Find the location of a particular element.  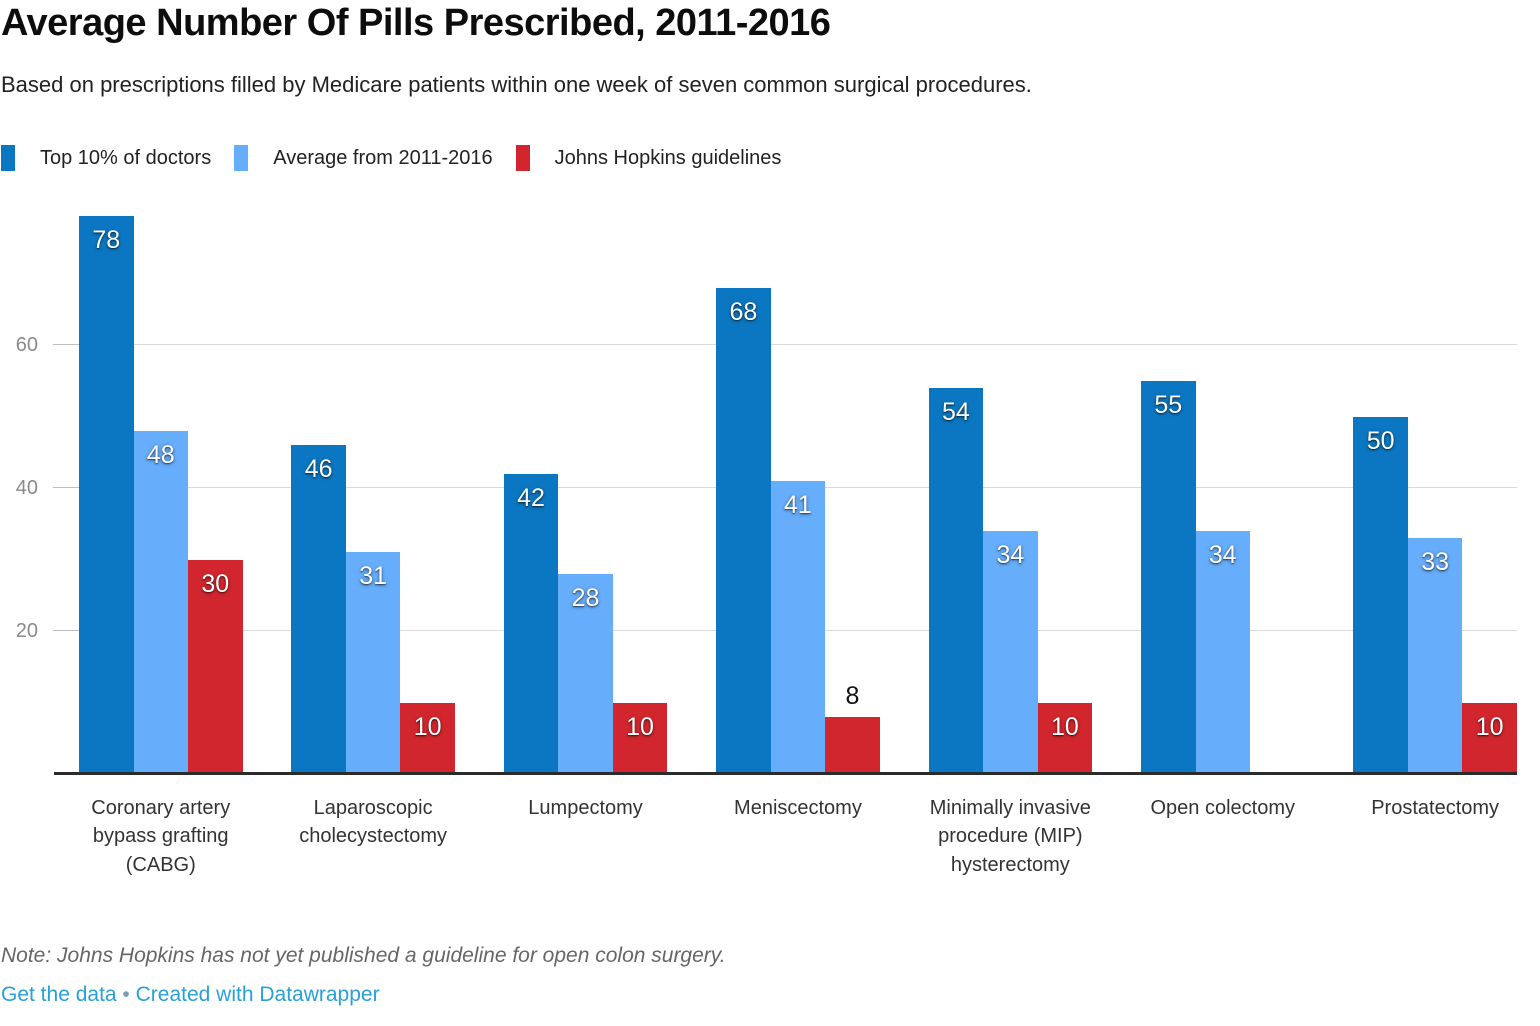

bar-value-label: 8 is located at coordinates (852, 695).